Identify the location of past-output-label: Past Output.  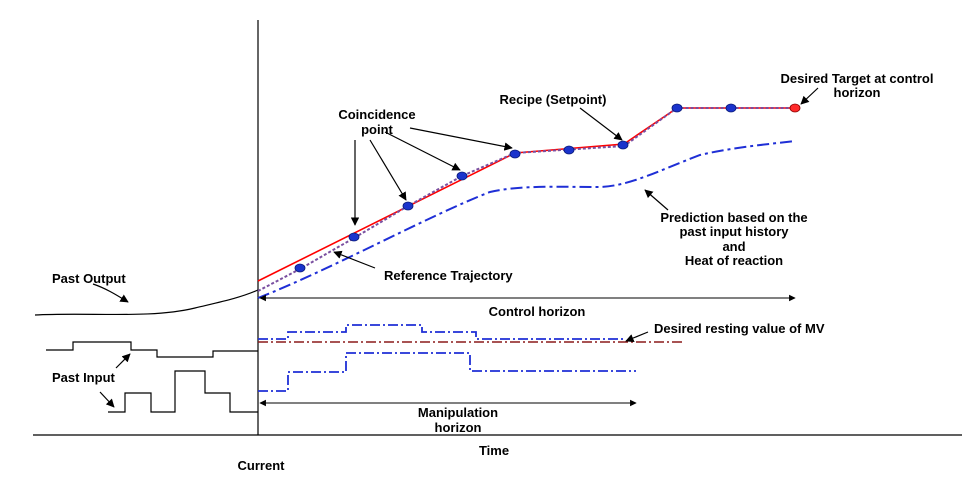
(89, 278).